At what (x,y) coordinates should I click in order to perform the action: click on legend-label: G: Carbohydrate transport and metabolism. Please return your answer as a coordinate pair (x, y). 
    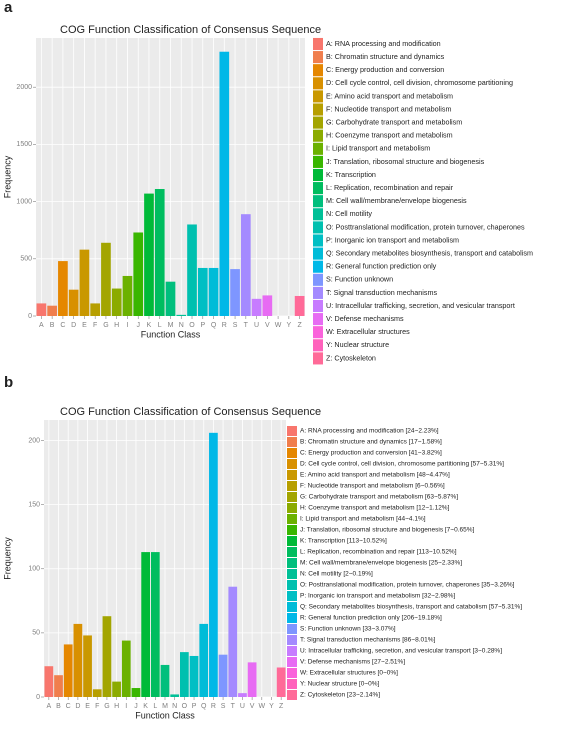
    Looking at the image, I should click on (394, 122).